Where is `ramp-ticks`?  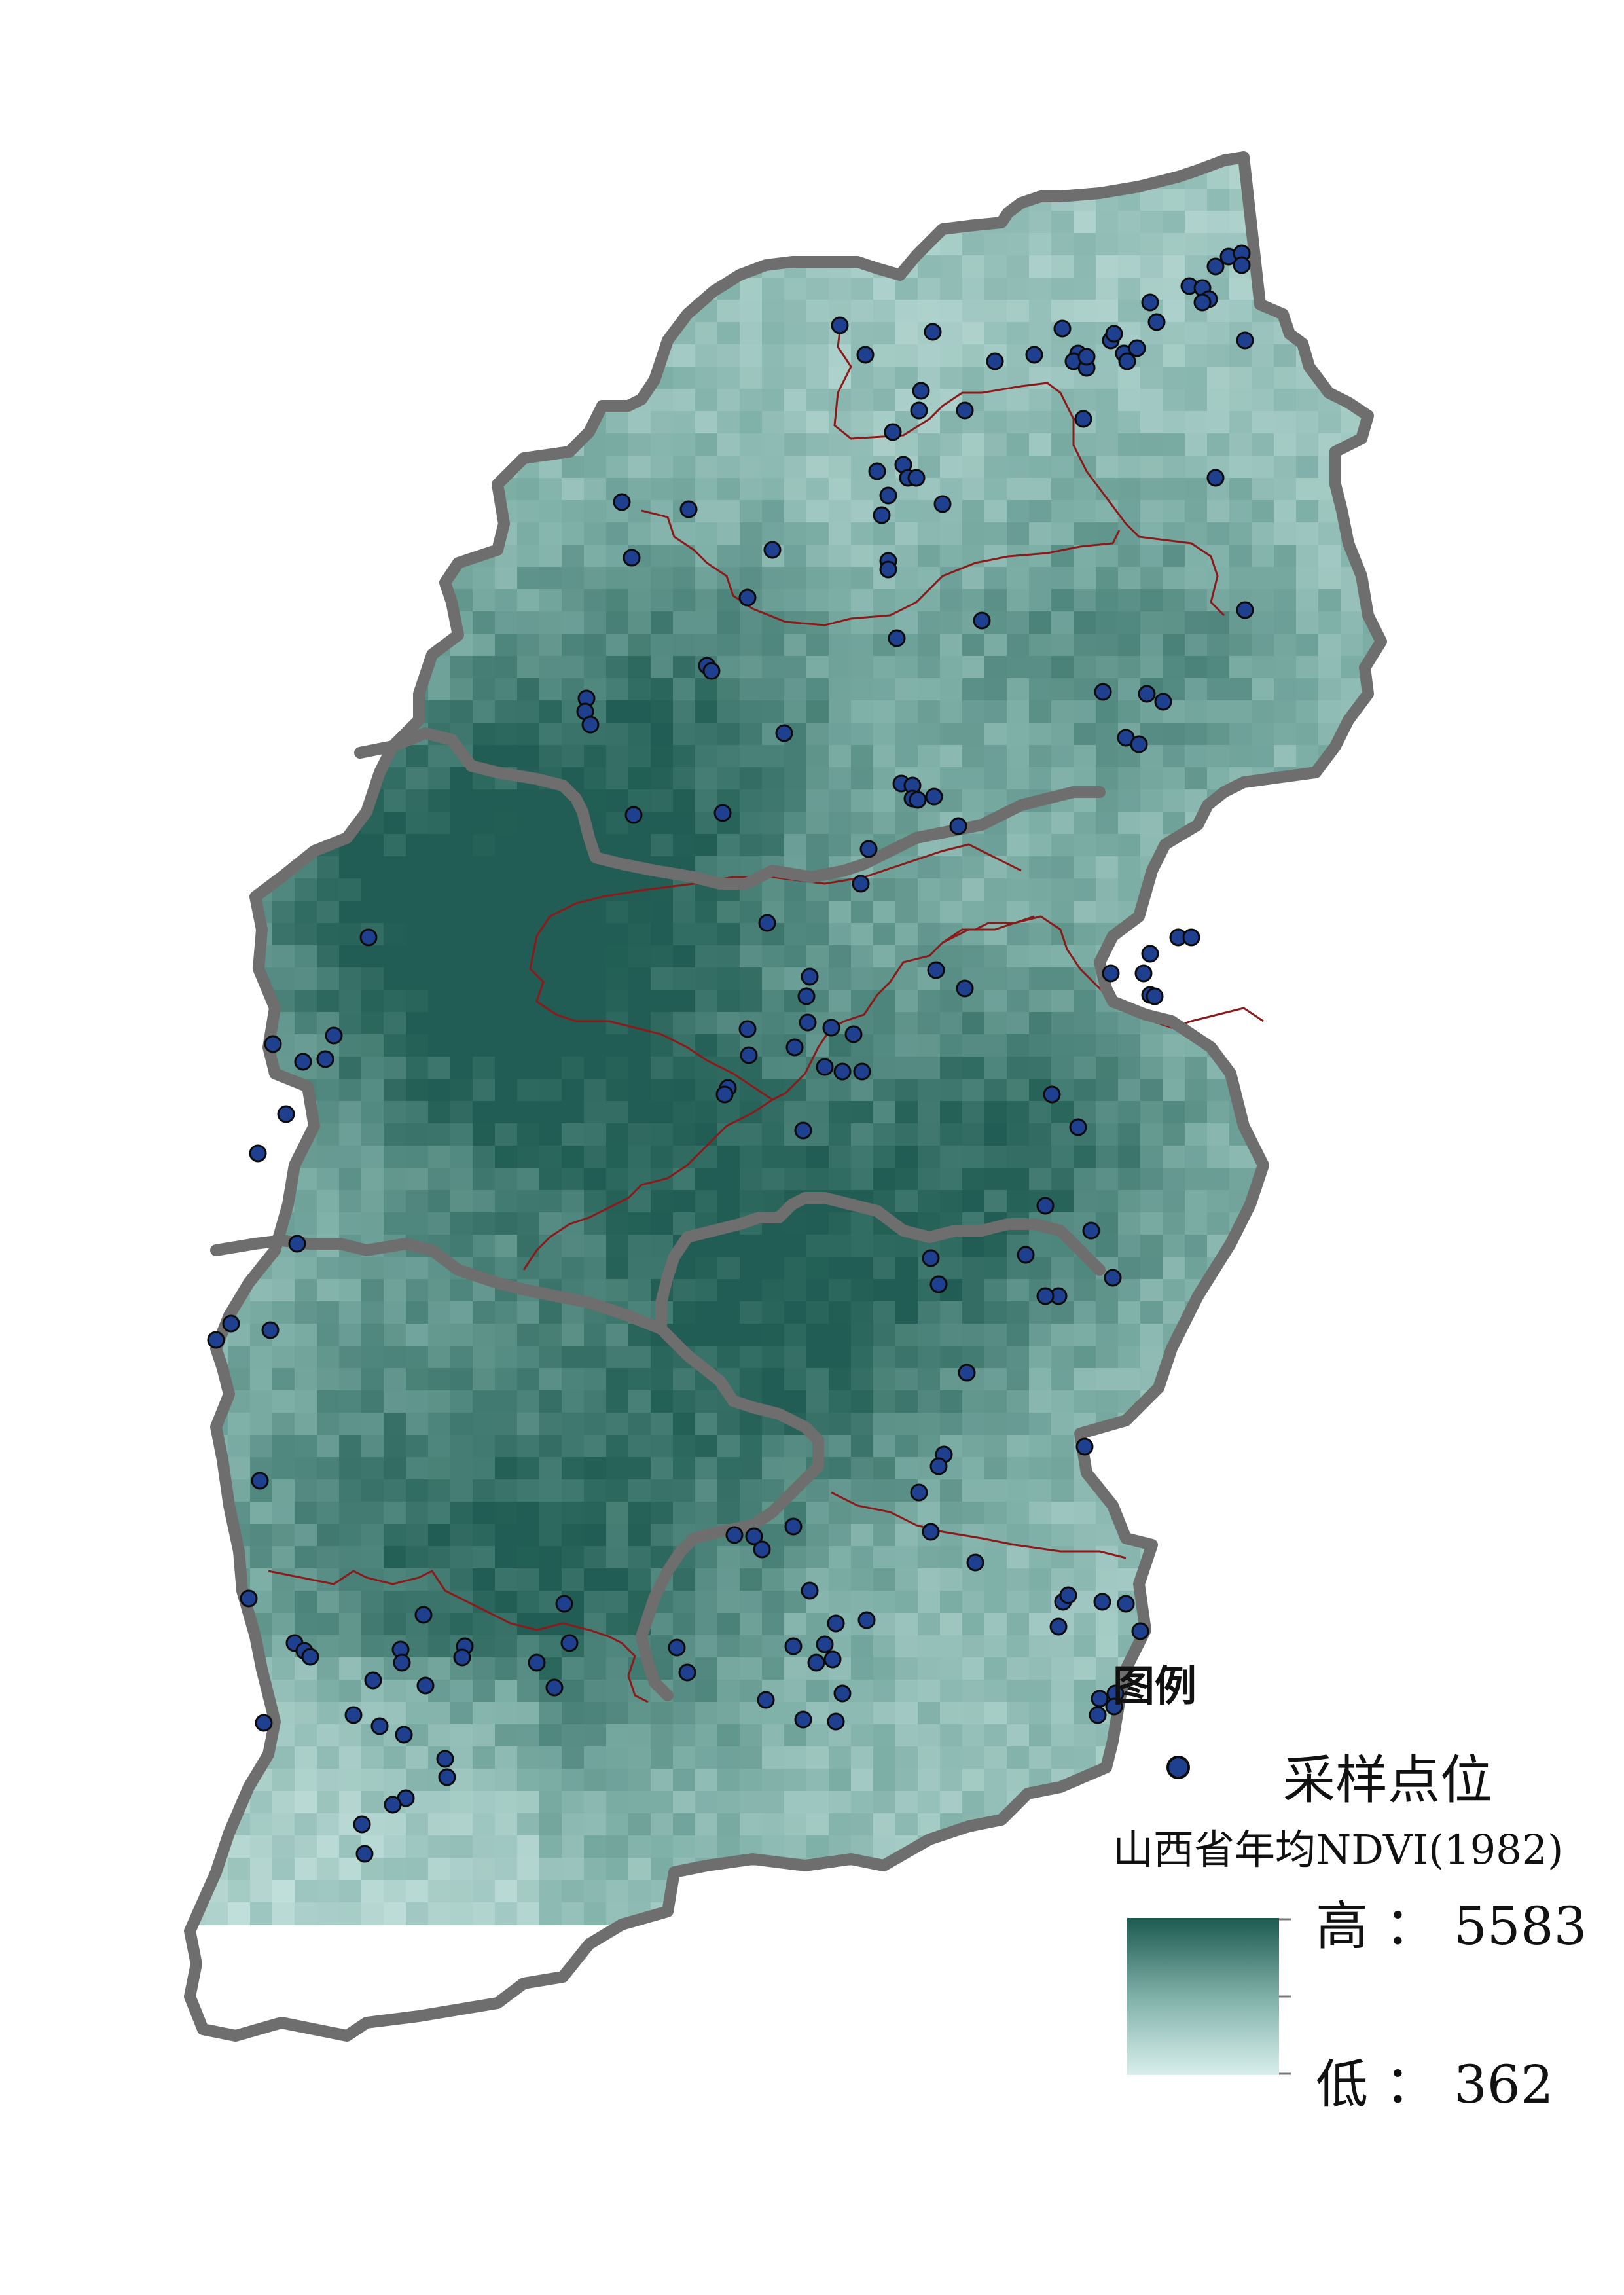 ramp-ticks is located at coordinates (1285, 1997).